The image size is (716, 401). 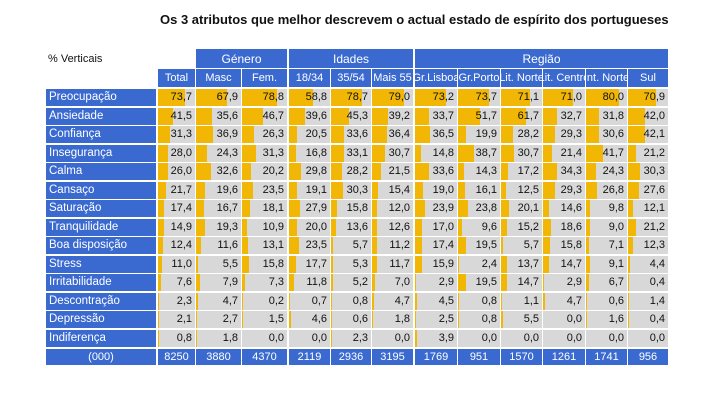 I want to click on cell-value: 15,9, so click(x=443, y=264).